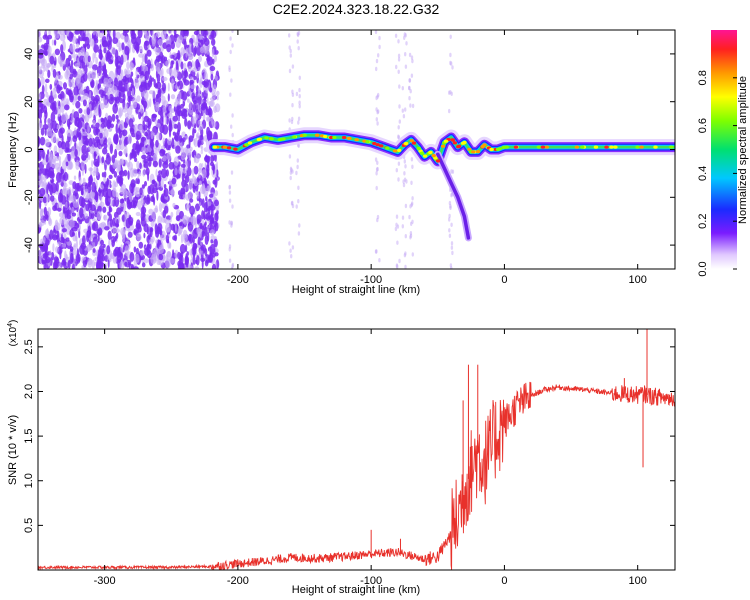  I want to click on spectrogram-ylabel: Frequency (Hz), so click(13, 150).